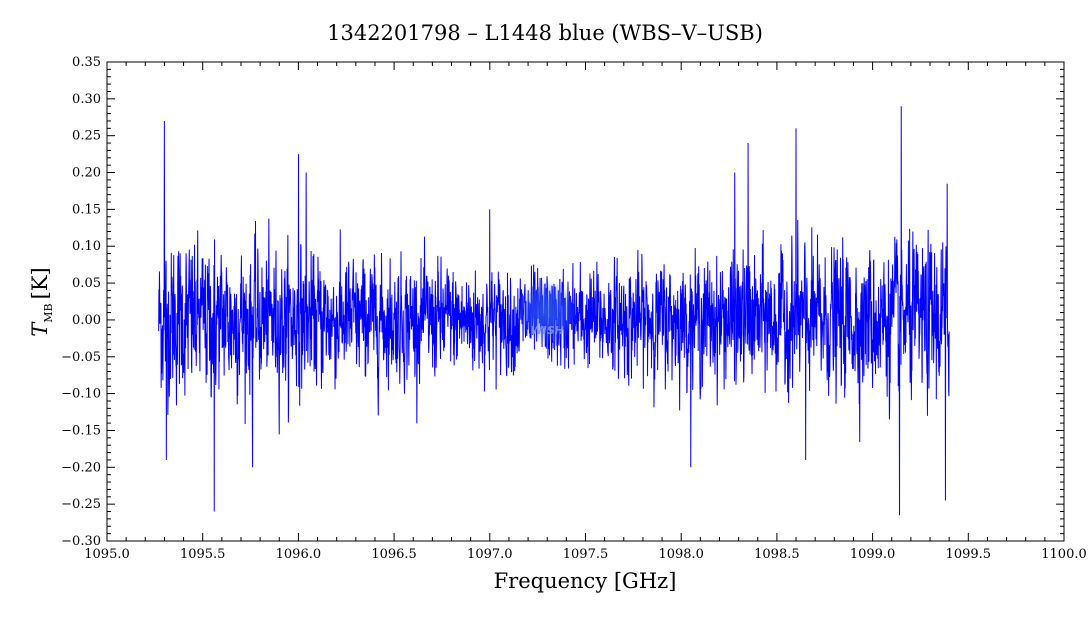 This screenshot has height=618, width=1090. I want to click on x-tick-label: 1097.5, so click(586, 554).